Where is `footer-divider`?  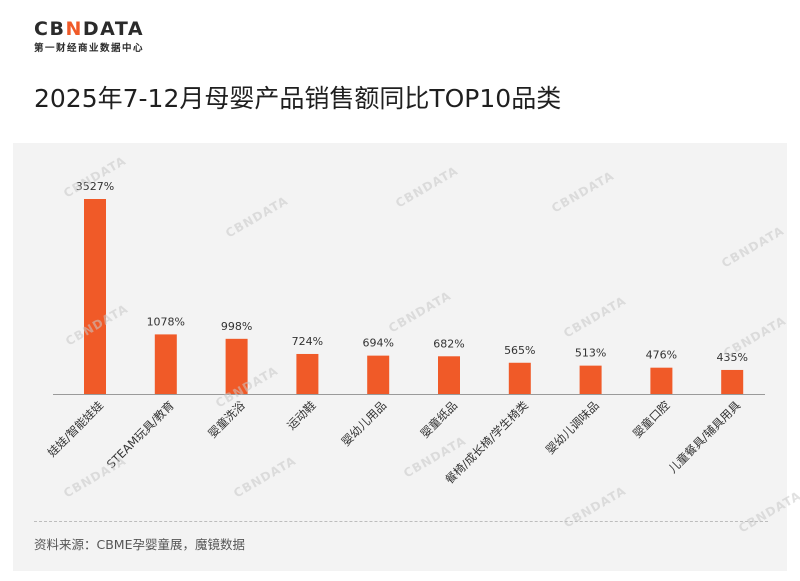
footer-divider is located at coordinates (401, 521).